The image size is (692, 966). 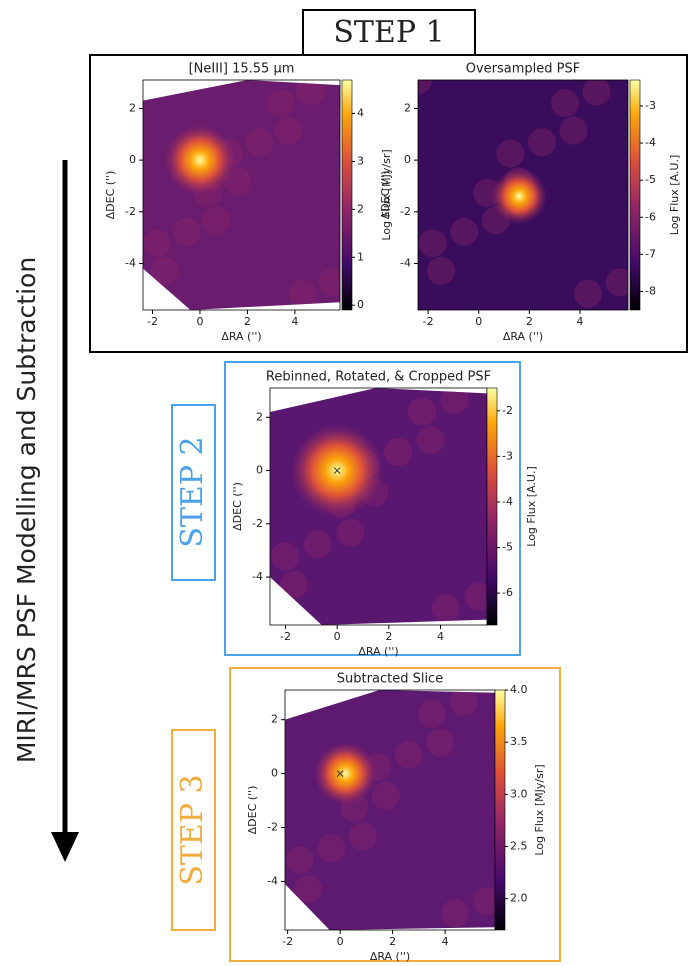 I want to click on colorbar-tick-label: 2.5, so click(x=519, y=846).